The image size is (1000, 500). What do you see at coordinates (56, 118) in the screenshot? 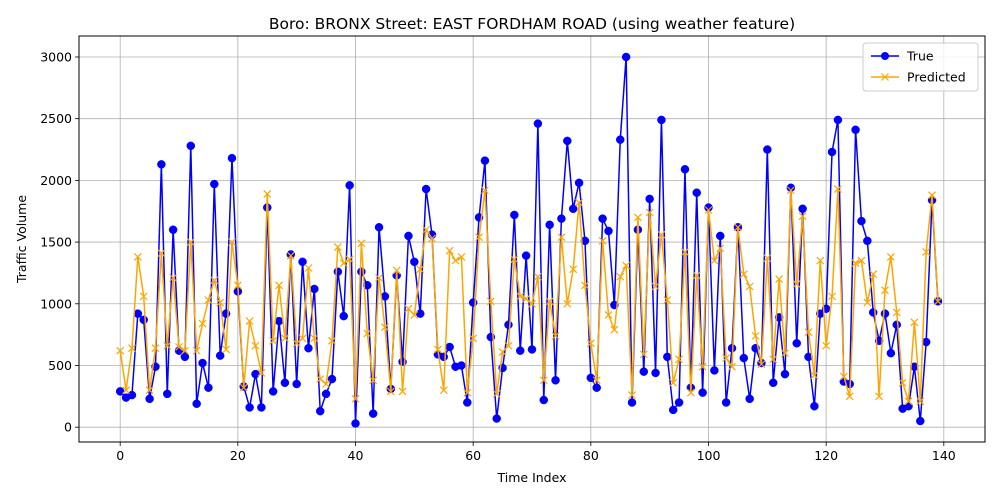
I see `y-tick-label: 2500` at bounding box center [56, 118].